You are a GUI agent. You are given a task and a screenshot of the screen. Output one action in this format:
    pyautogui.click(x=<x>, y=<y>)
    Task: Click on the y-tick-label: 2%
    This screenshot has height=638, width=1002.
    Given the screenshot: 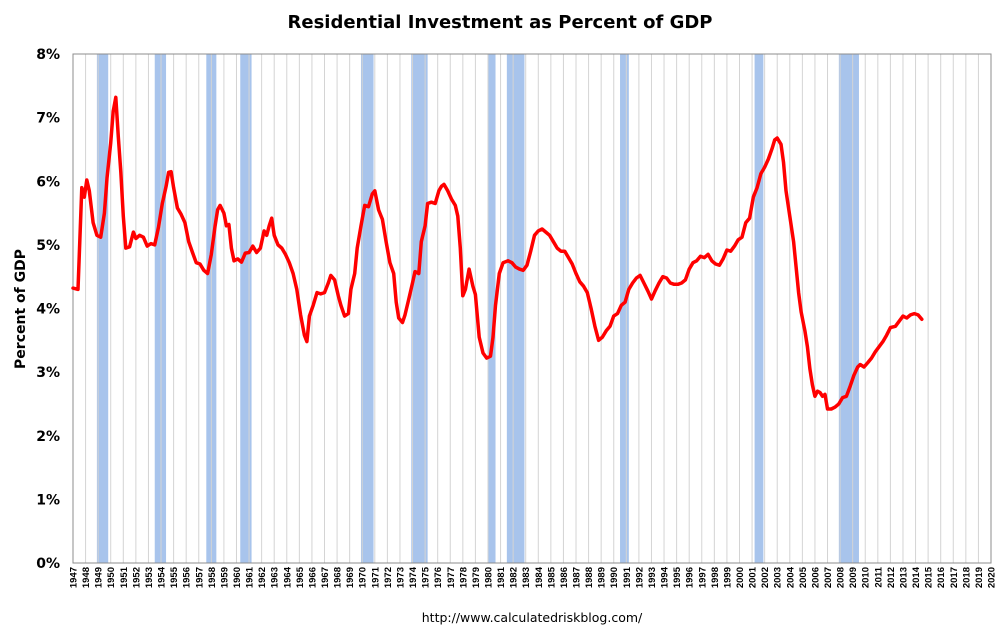 What is the action you would take?
    pyautogui.click(x=48, y=437)
    